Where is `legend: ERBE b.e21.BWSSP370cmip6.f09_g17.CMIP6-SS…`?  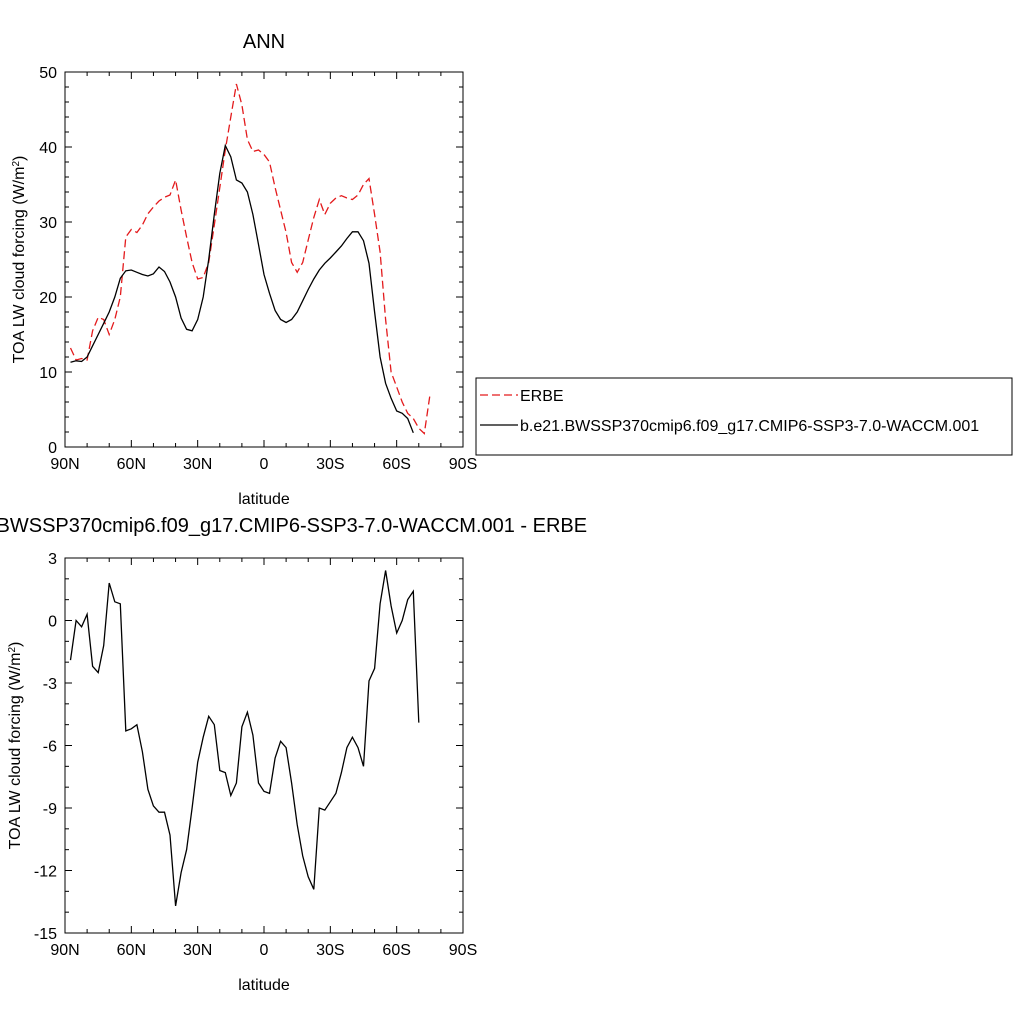 legend: ERBE b.e21.BWSSP370cmip6.f09_g17.CMIP6-SS… is located at coordinates (744, 416).